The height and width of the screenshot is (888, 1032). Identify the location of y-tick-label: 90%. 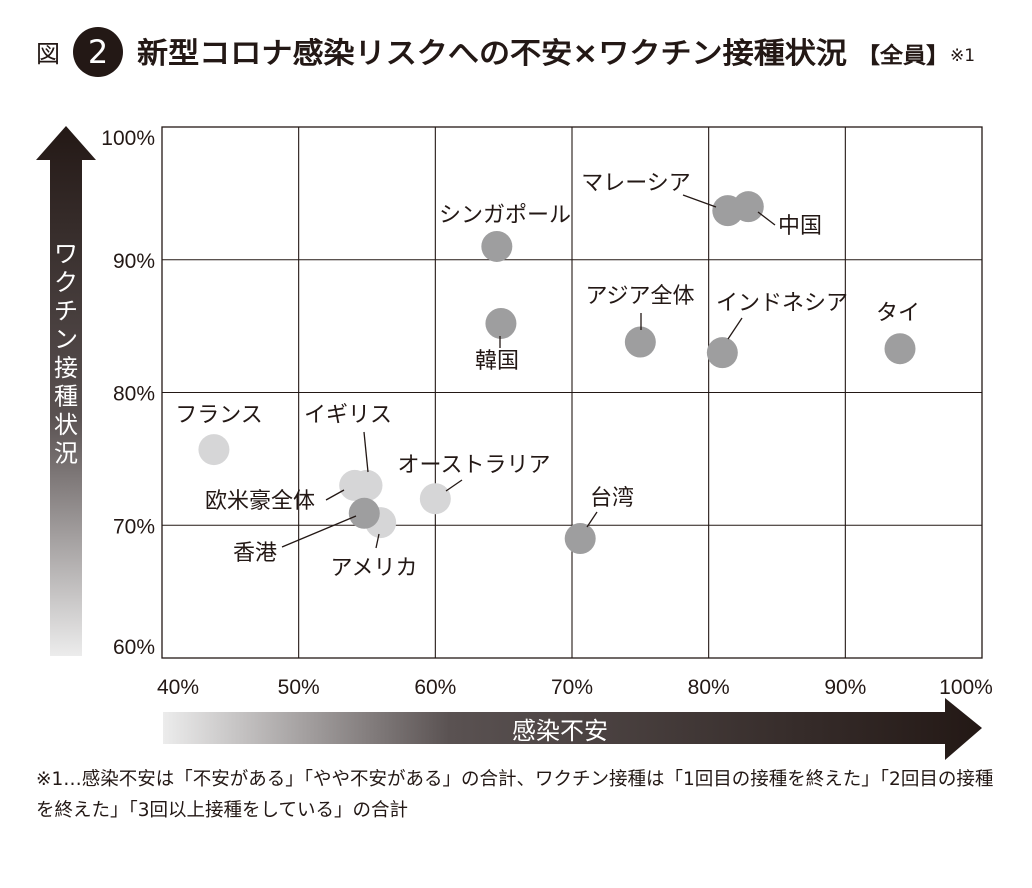
(134, 261).